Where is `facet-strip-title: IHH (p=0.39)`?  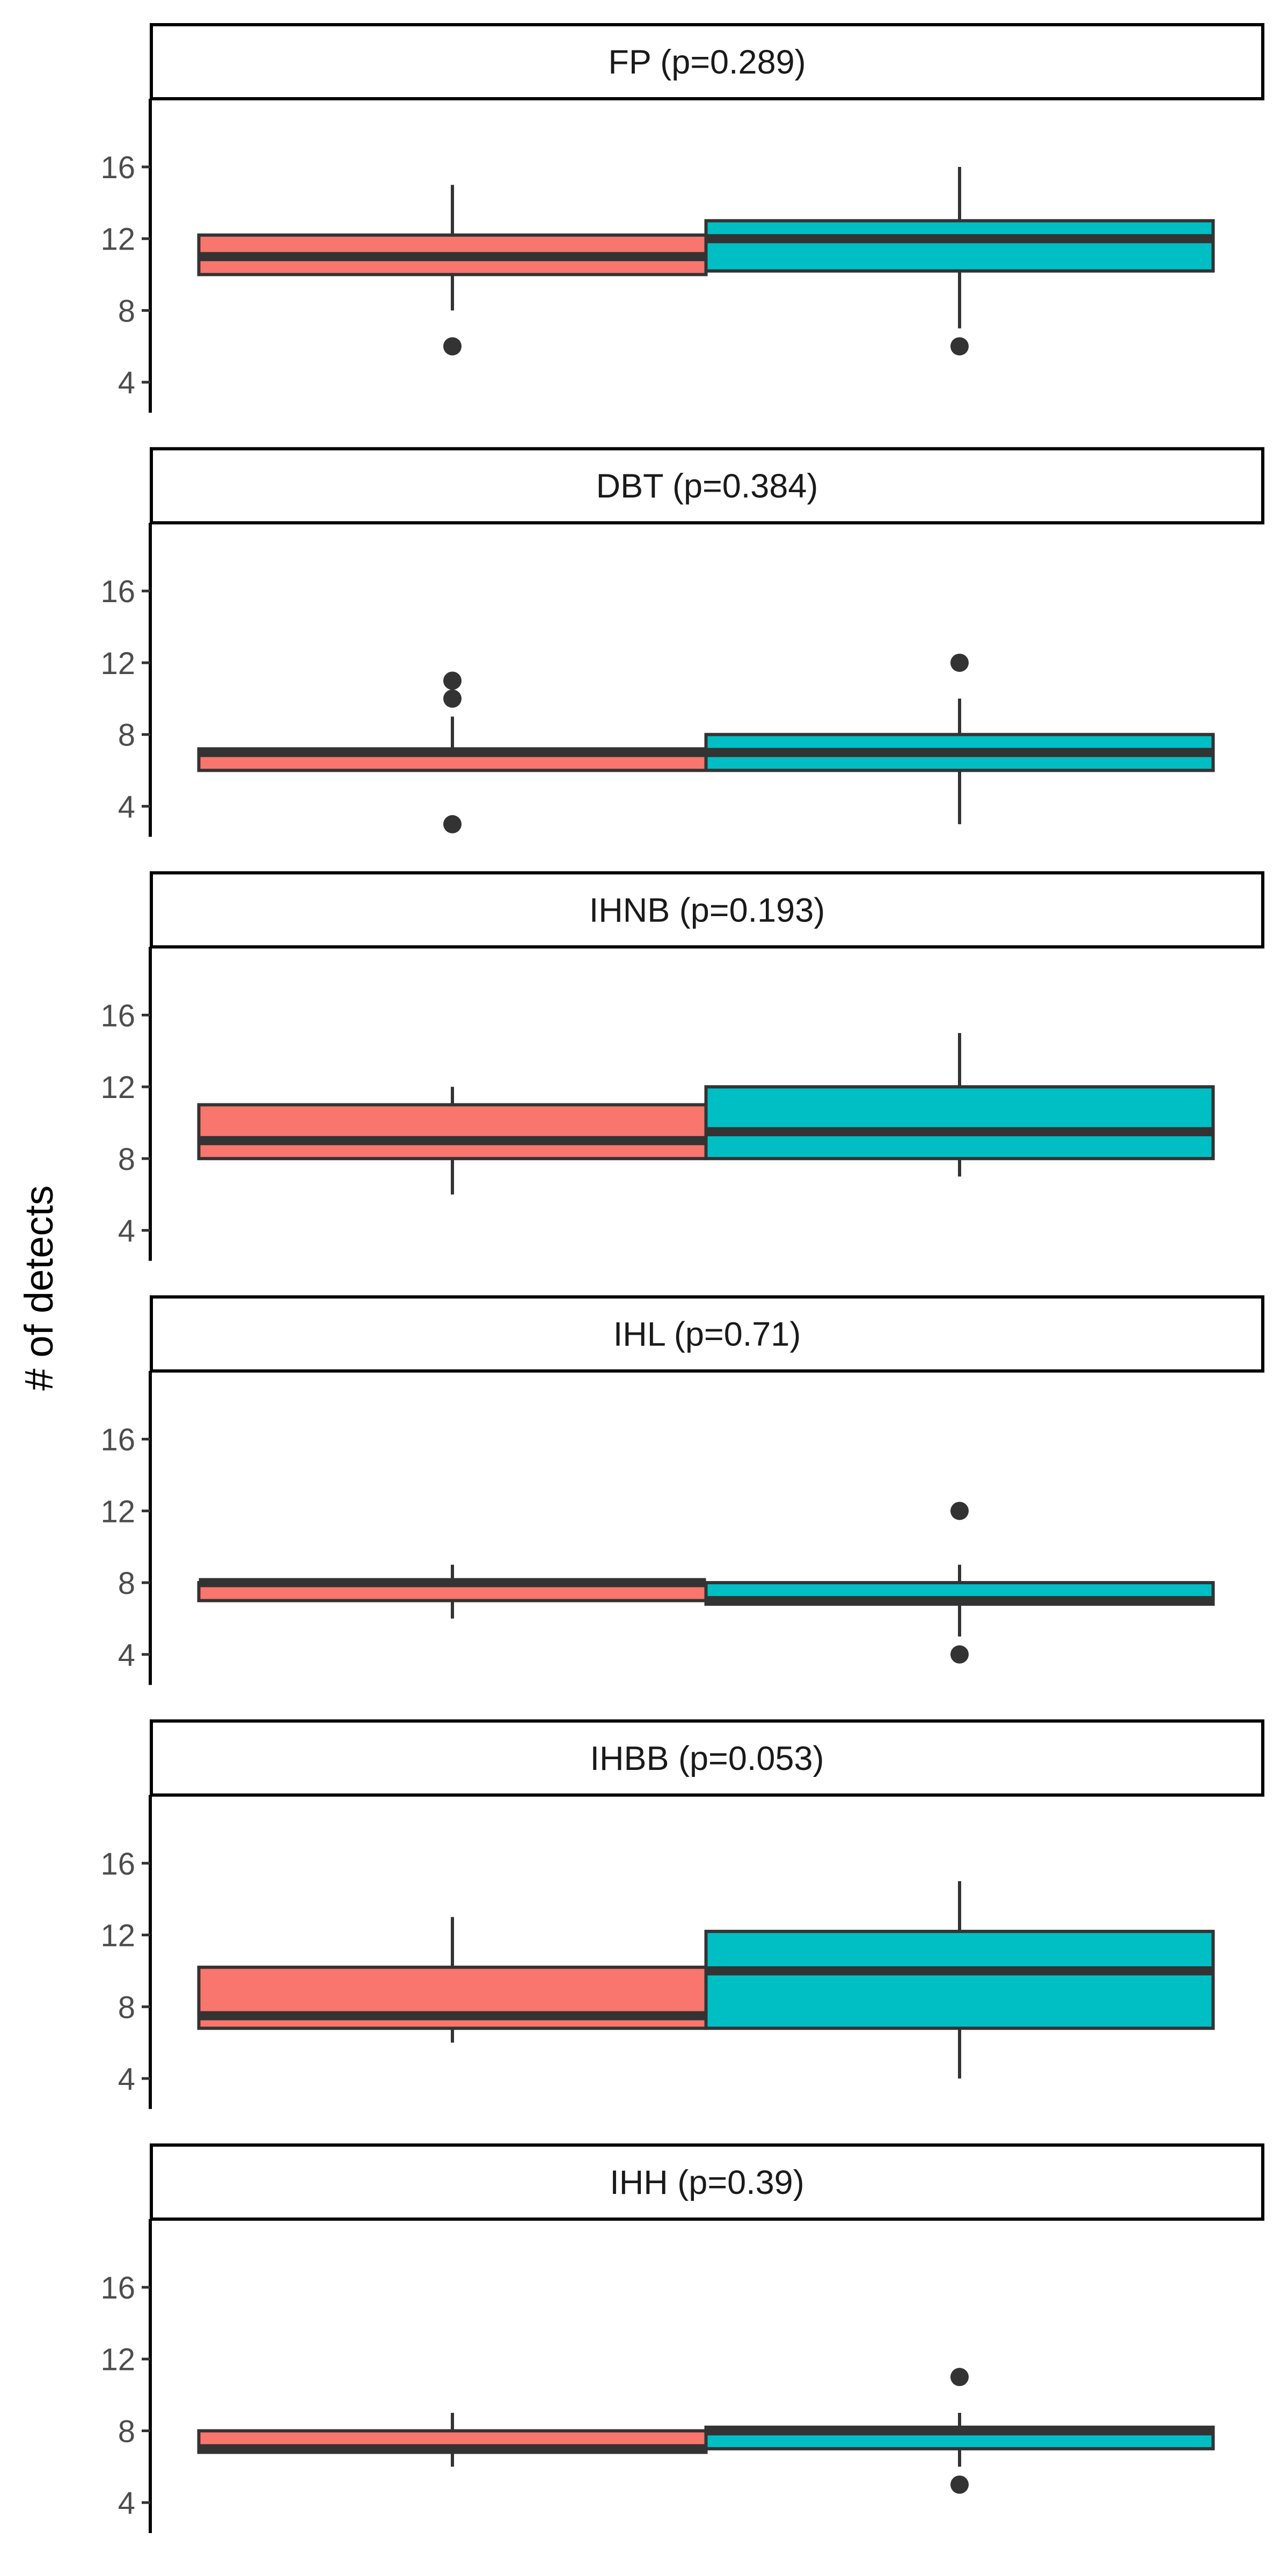 facet-strip-title: IHH (p=0.39) is located at coordinates (707, 2182).